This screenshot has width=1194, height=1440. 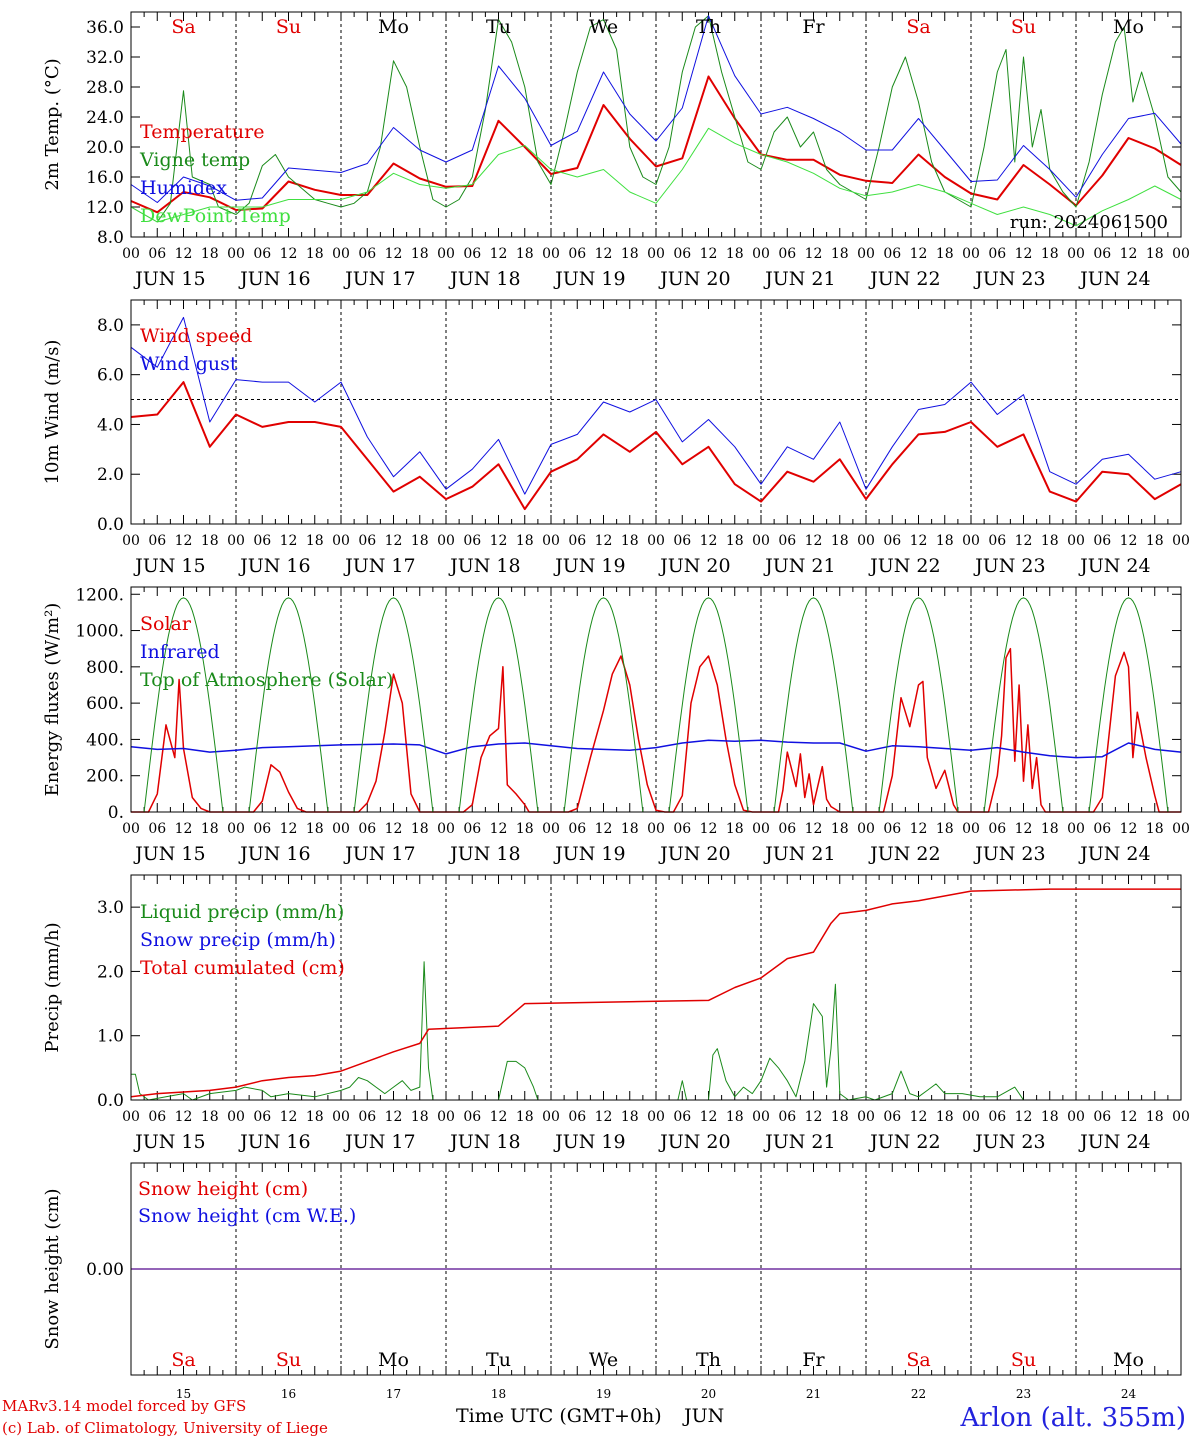 I want to click on day-number-label: 19, so click(x=603, y=1394).